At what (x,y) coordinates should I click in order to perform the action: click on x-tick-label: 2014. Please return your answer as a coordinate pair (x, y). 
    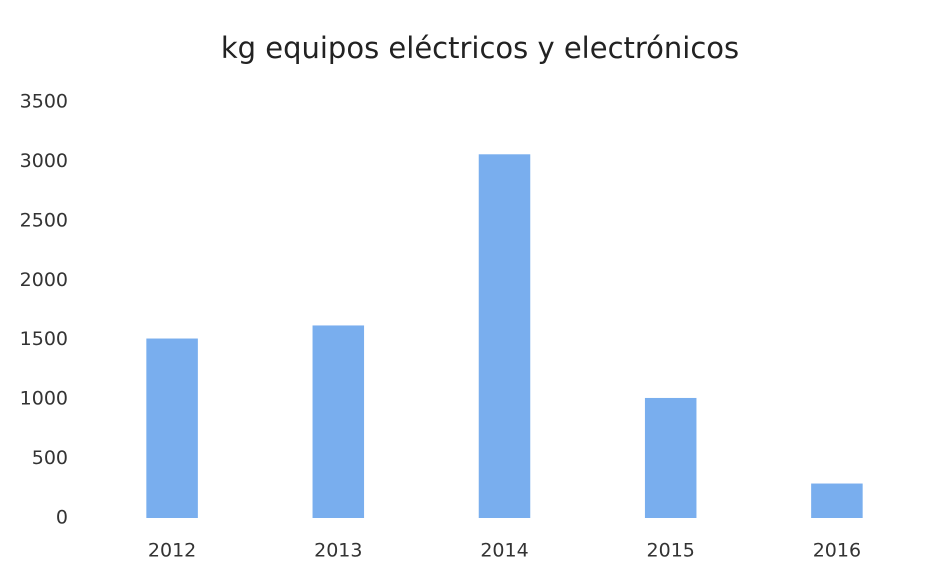
    Looking at the image, I should click on (504, 551).